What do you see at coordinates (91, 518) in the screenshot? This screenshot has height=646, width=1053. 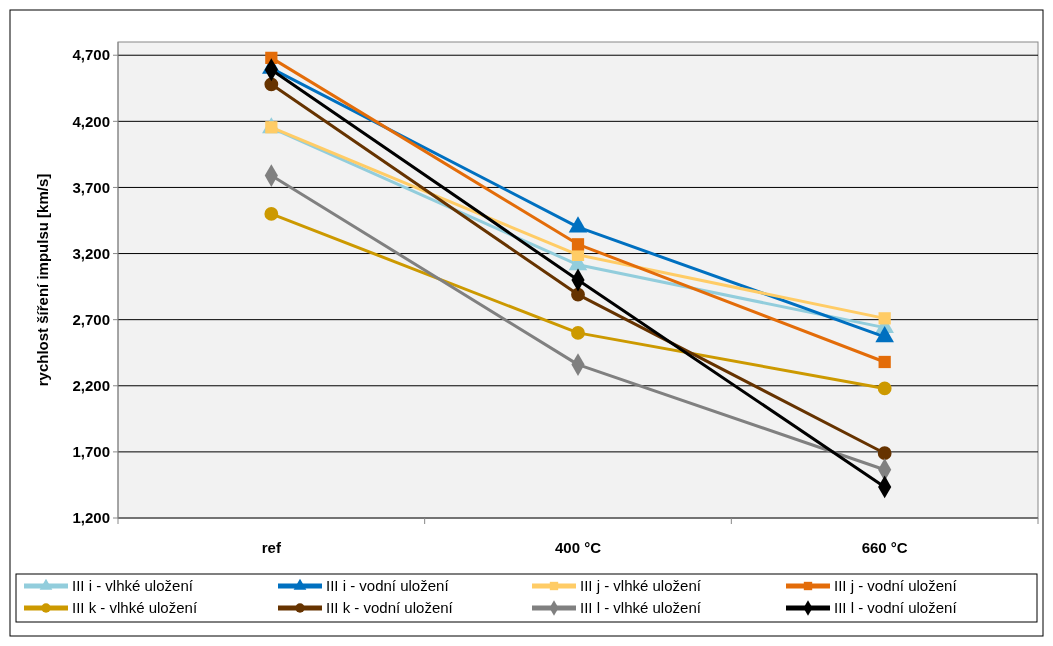 I see `y-tick-label: 1,200` at bounding box center [91, 518].